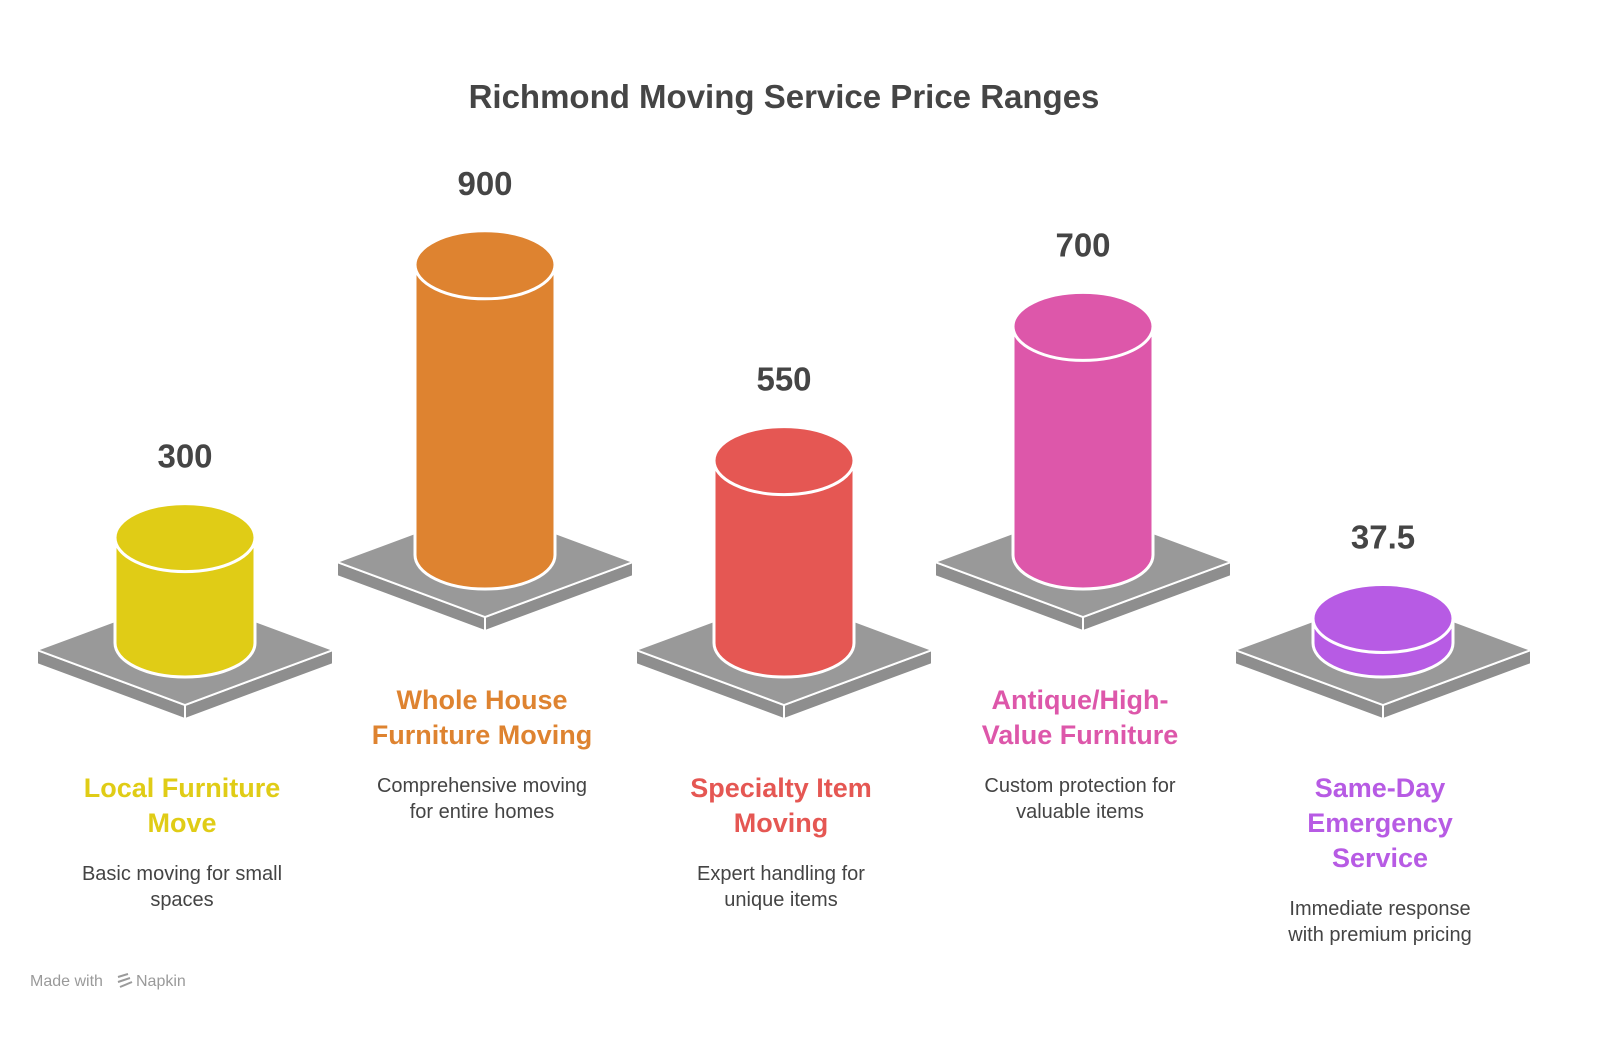 This screenshot has height=1037, width=1600. I want to click on data-label: 37.5, so click(1383, 536).